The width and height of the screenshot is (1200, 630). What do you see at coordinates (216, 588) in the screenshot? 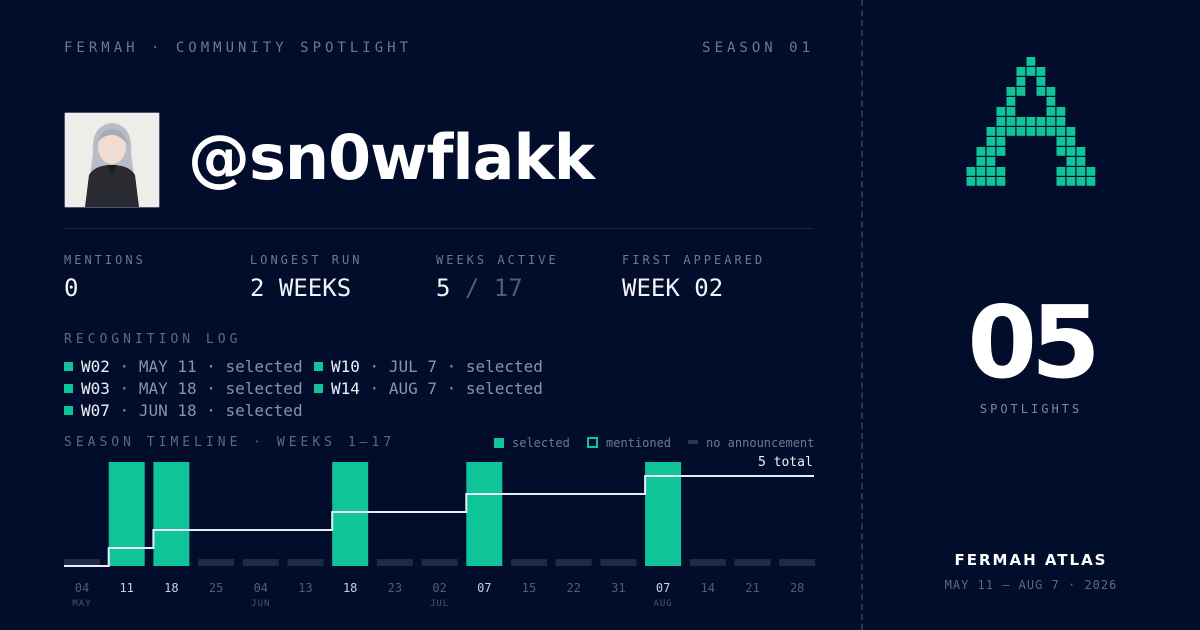
I see `timeline-tick-label: 25` at bounding box center [216, 588].